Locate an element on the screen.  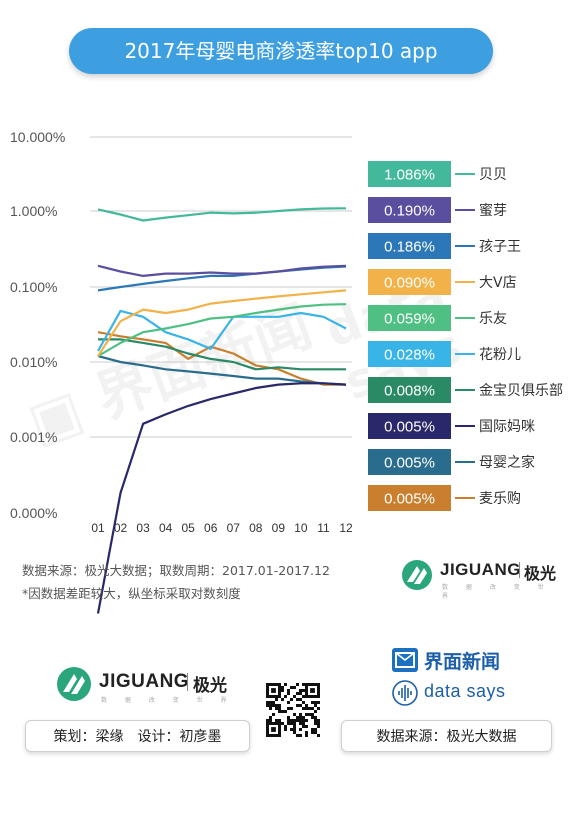
legend-series-name: 花粉儿 is located at coordinates (500, 355).